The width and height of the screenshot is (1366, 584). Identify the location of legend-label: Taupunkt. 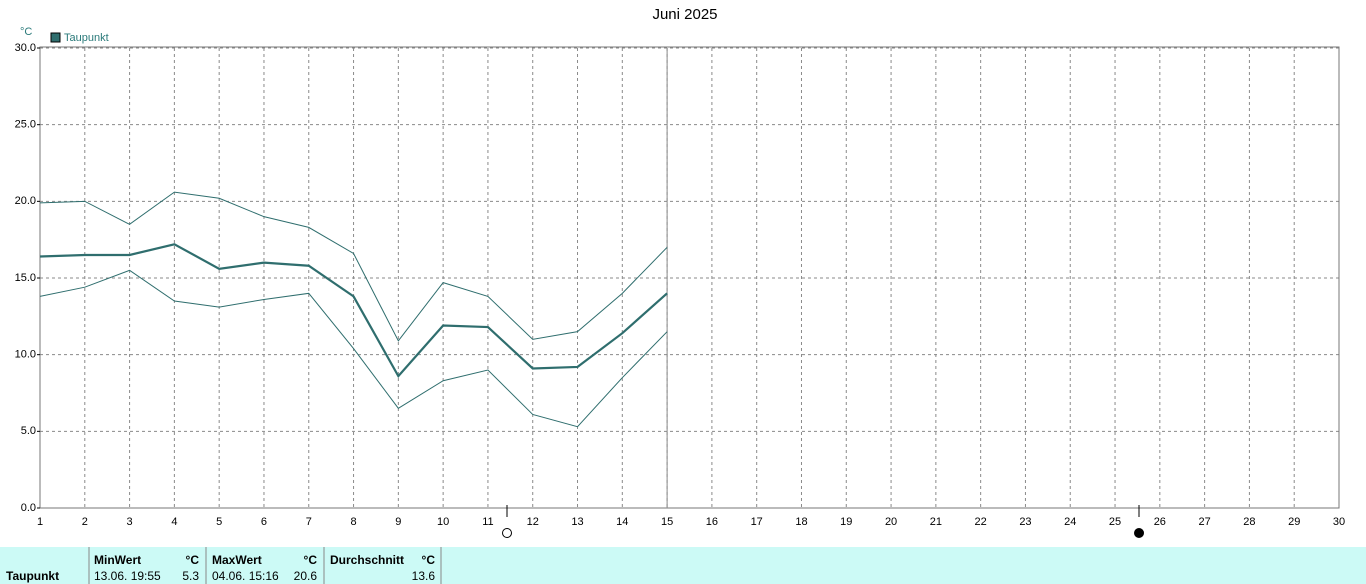
(86, 38).